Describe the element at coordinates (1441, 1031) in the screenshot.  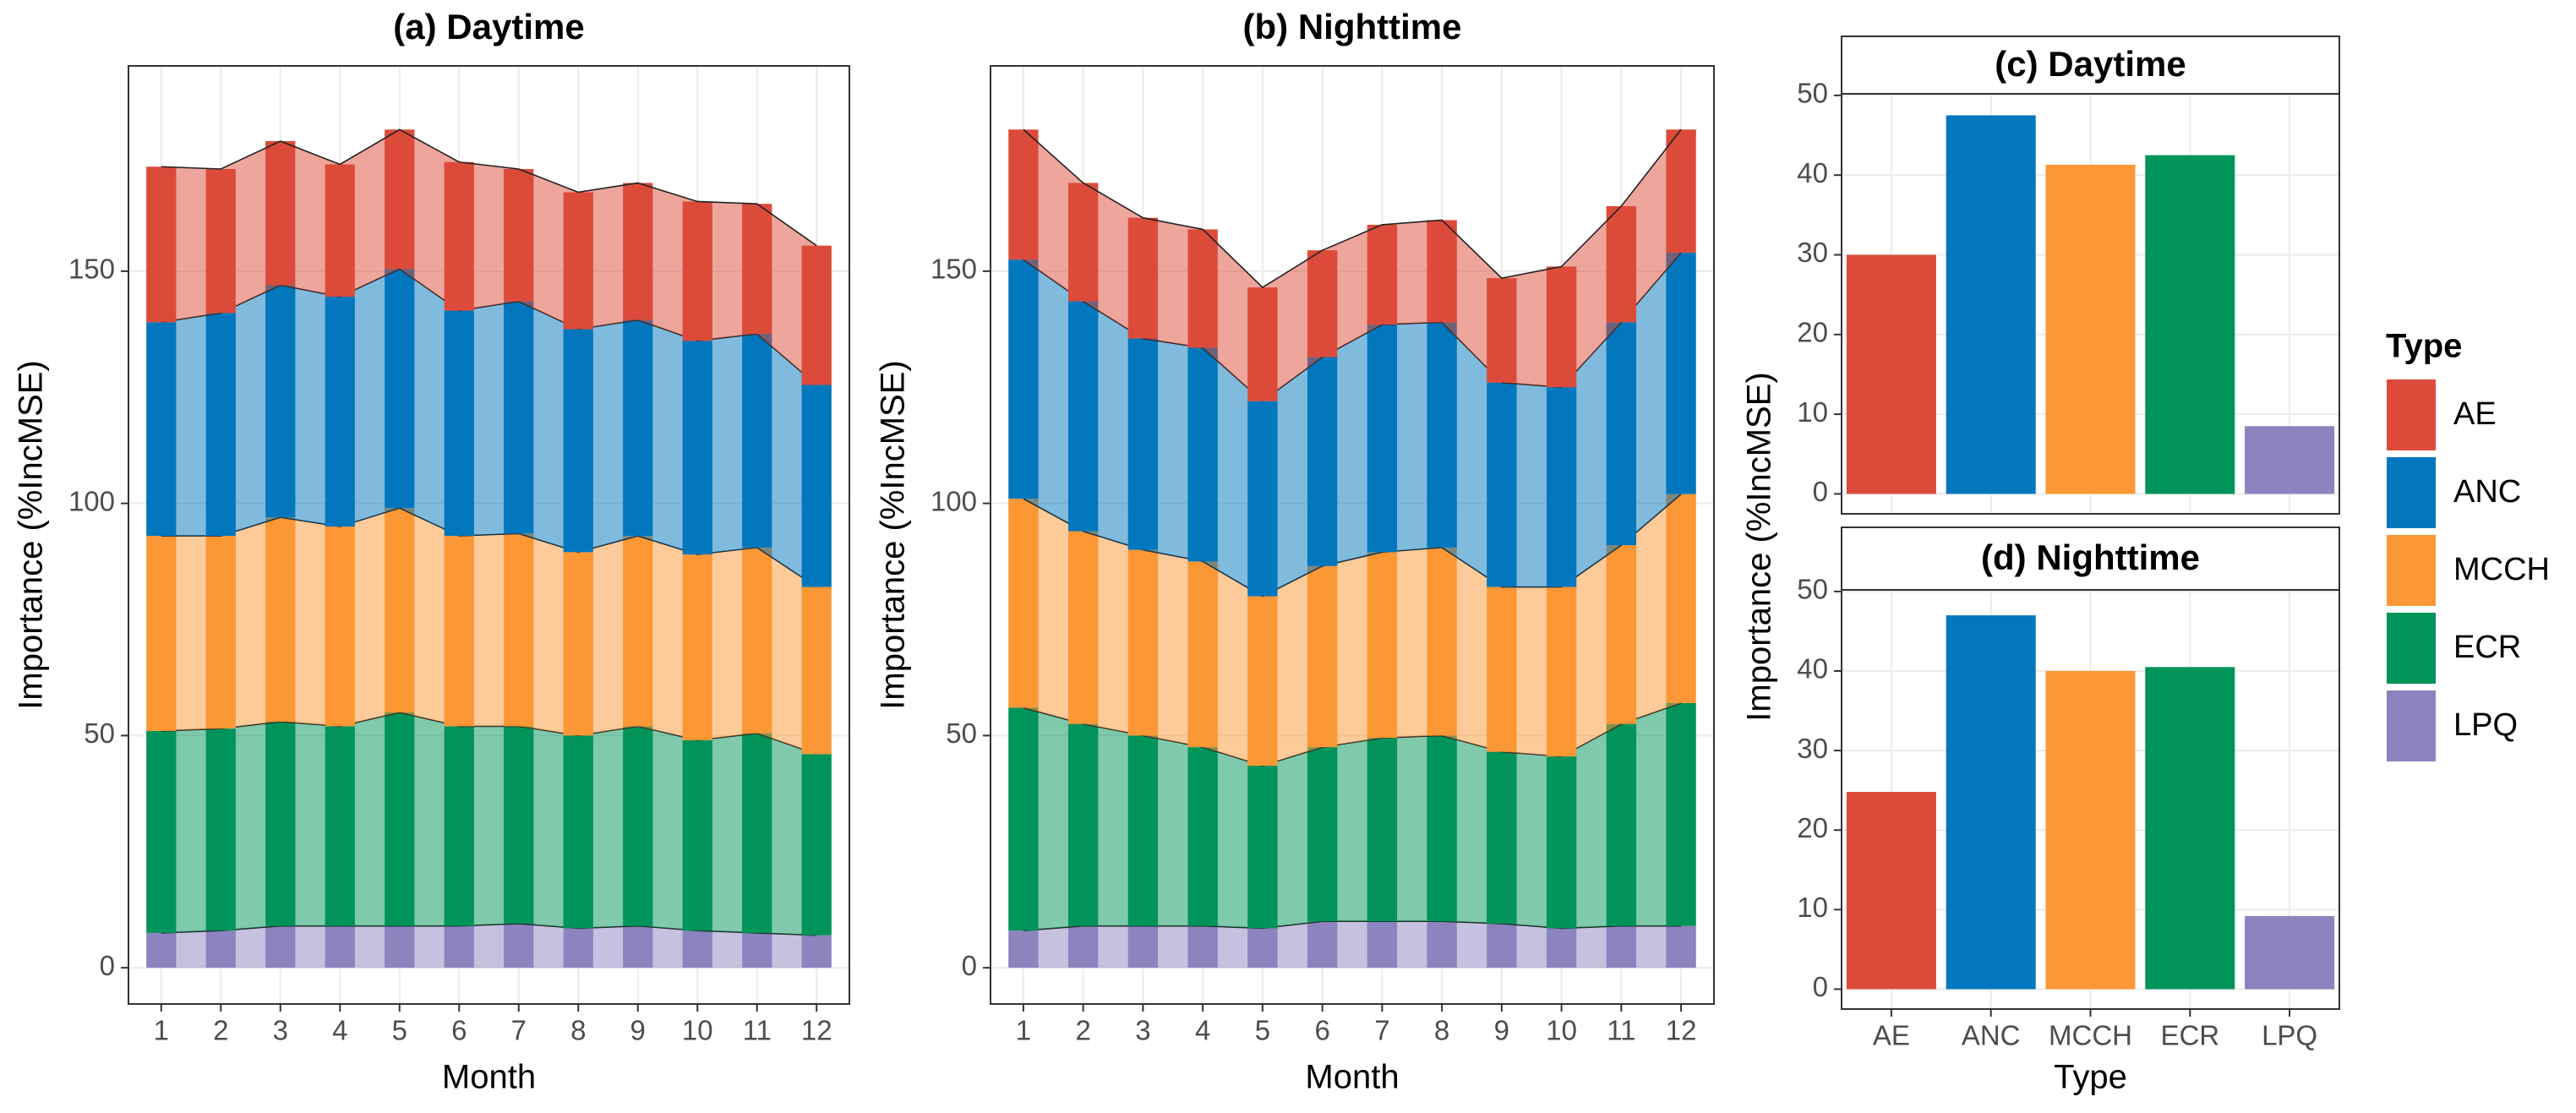
I see `x-tick-label: 8` at that location.